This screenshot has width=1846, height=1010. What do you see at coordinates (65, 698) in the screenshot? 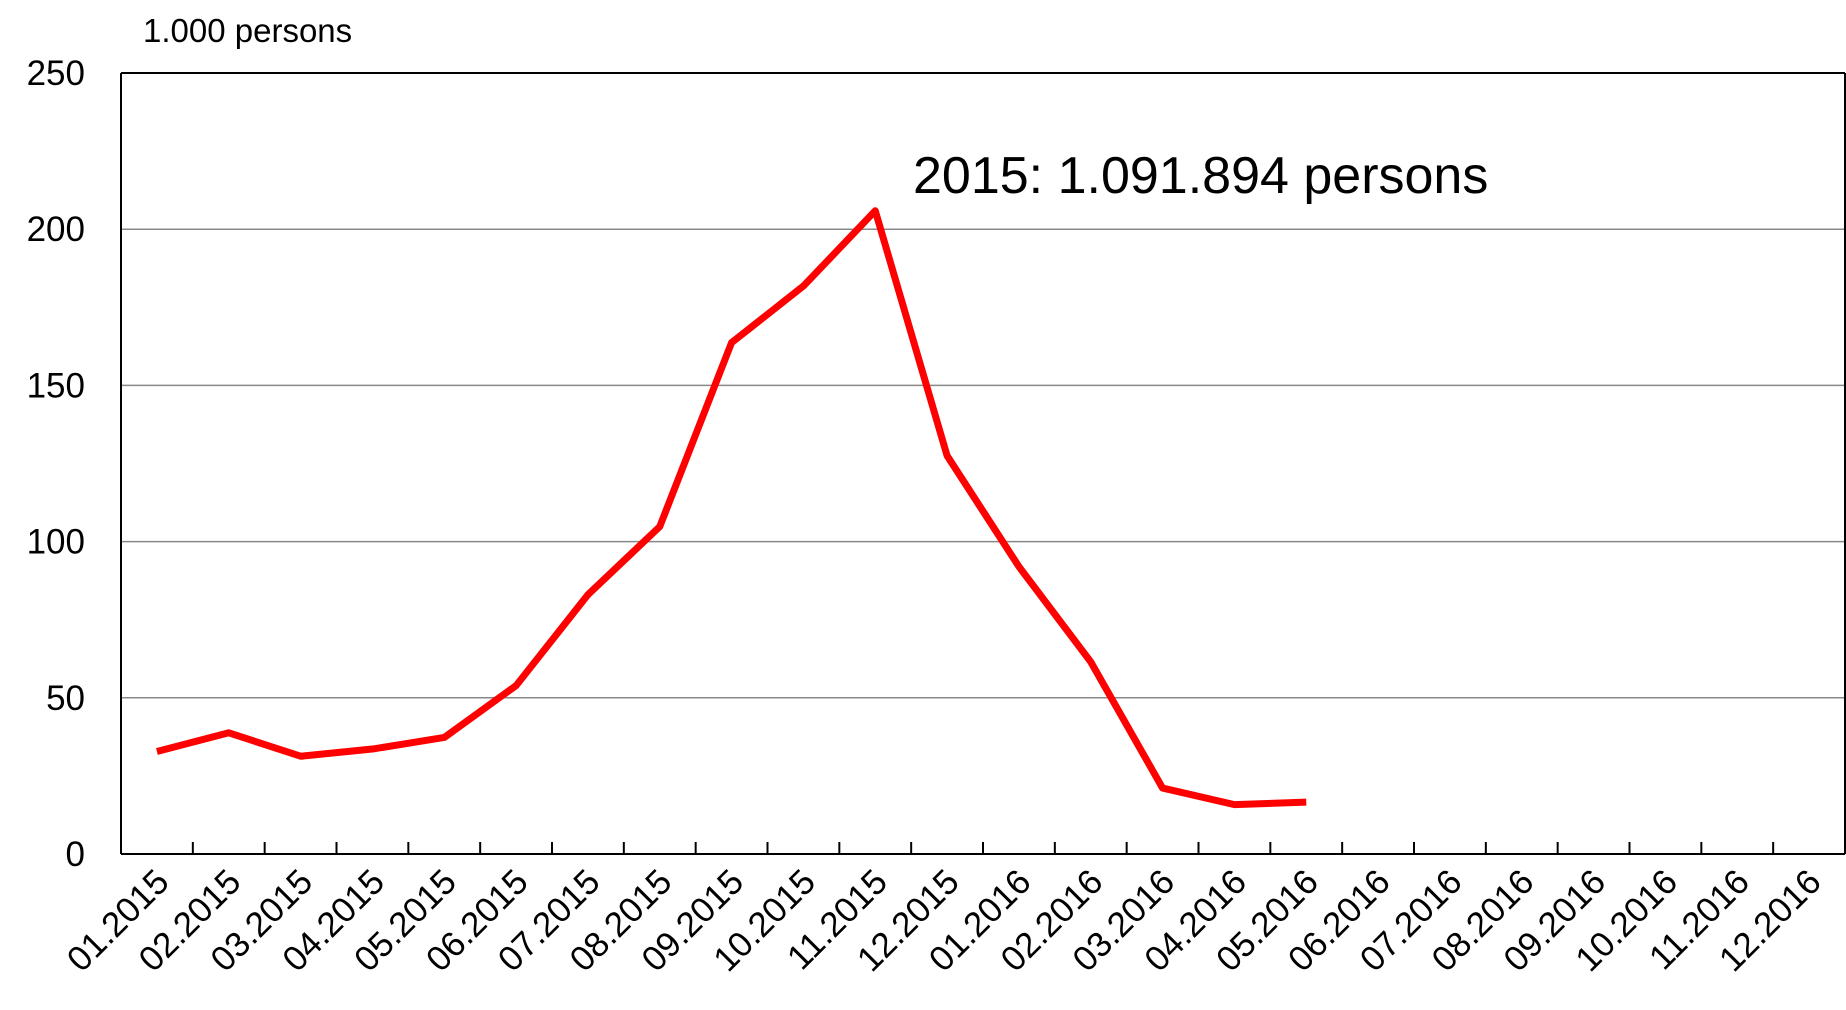
I see `y-tick-label: 50` at bounding box center [65, 698].